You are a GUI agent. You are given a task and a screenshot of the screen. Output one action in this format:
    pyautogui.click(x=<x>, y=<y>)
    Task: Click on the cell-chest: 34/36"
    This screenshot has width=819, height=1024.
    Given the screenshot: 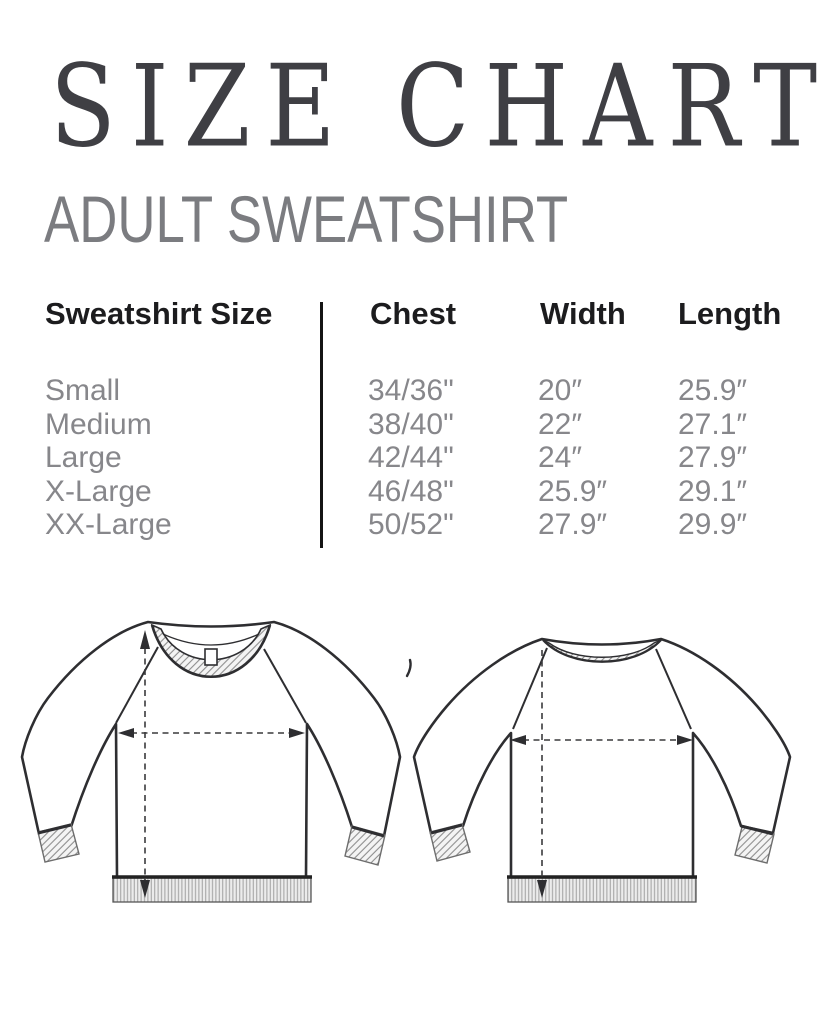 What is the action you would take?
    pyautogui.click(x=411, y=390)
    